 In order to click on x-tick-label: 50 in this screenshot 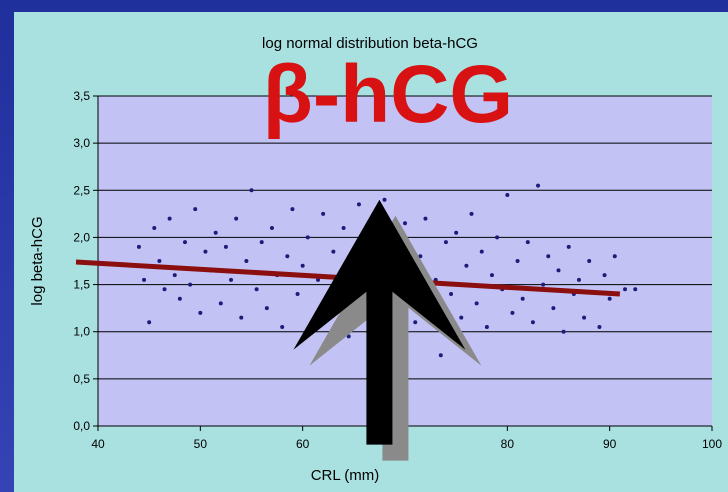, I will do `click(201, 444)`.